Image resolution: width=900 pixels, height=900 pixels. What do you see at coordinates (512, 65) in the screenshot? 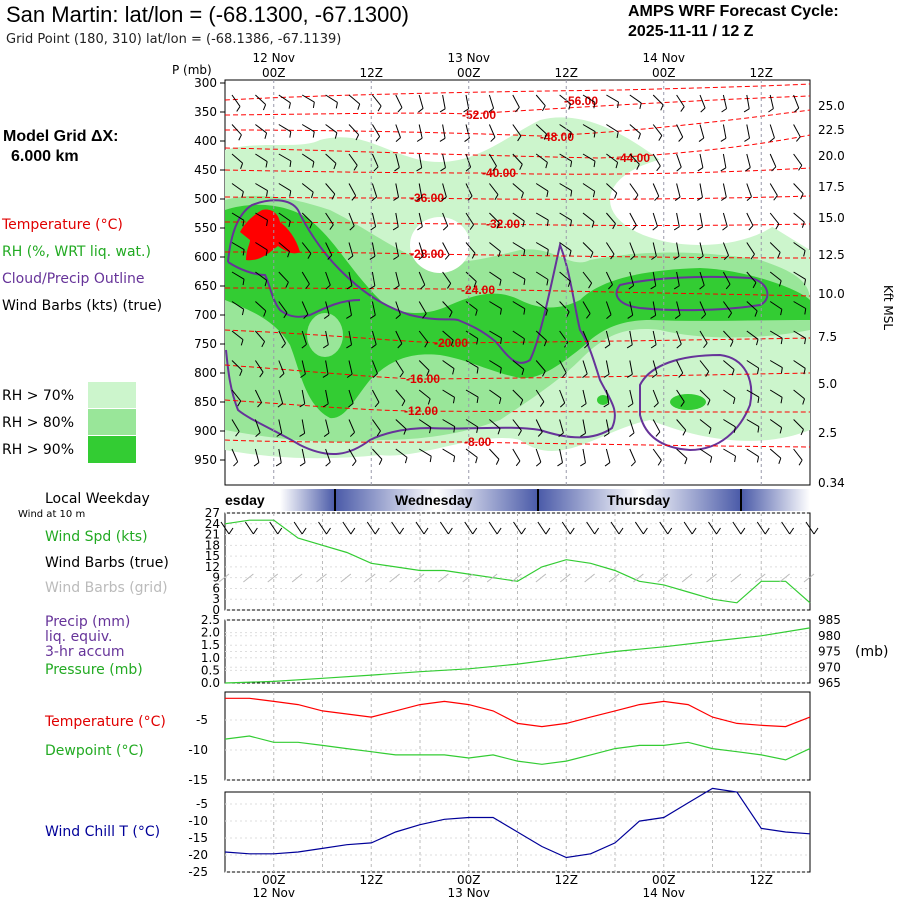
I see `top-time-ticks: 00Z 12Z 00Z 12Z 00Z 12Z 12 Nov 13 Nov 14 Nov` at bounding box center [512, 65].